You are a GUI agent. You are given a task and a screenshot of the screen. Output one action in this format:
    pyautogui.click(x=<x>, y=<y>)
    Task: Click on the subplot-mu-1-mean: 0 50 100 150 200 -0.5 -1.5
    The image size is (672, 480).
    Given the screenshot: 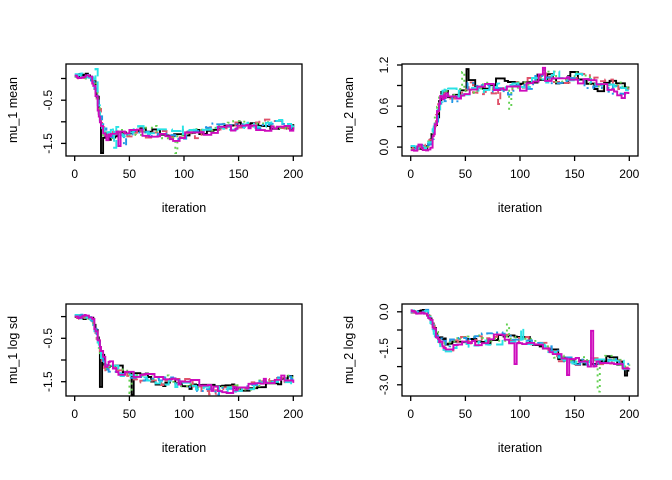 What is the action you would take?
    pyautogui.click(x=172, y=122)
    